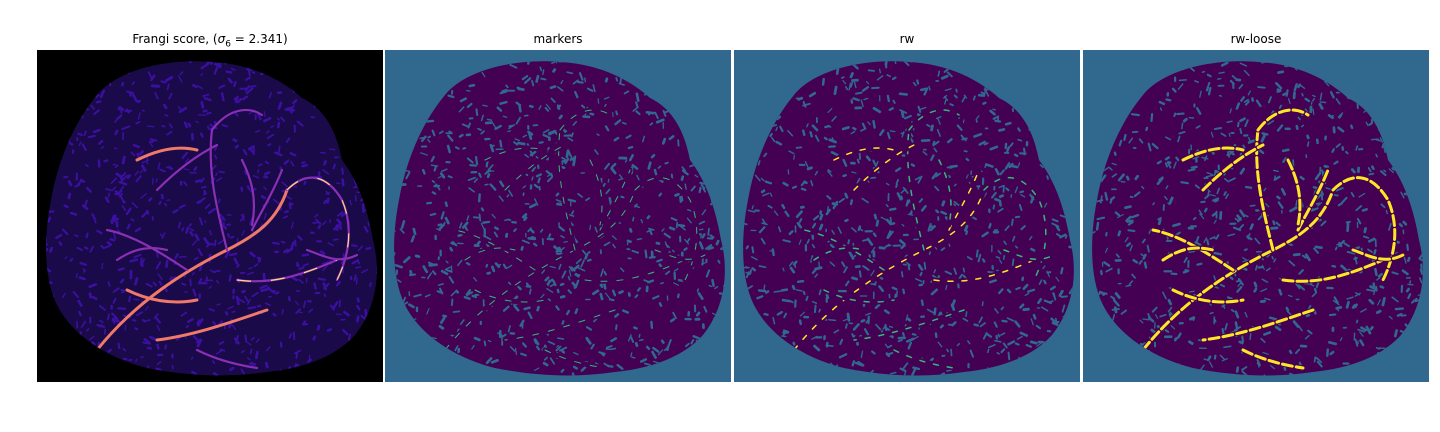  What do you see at coordinates (1283, 120) in the screenshot?
I see `vessel-label-line` at bounding box center [1283, 120].